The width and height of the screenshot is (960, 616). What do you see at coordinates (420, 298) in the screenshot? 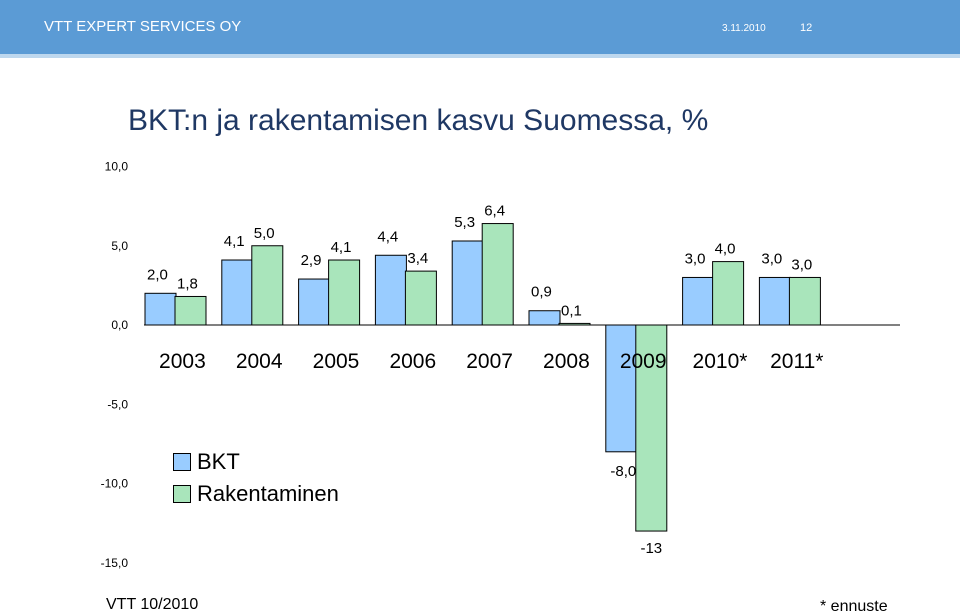
I see `bar-rakentaminen-2006` at bounding box center [420, 298].